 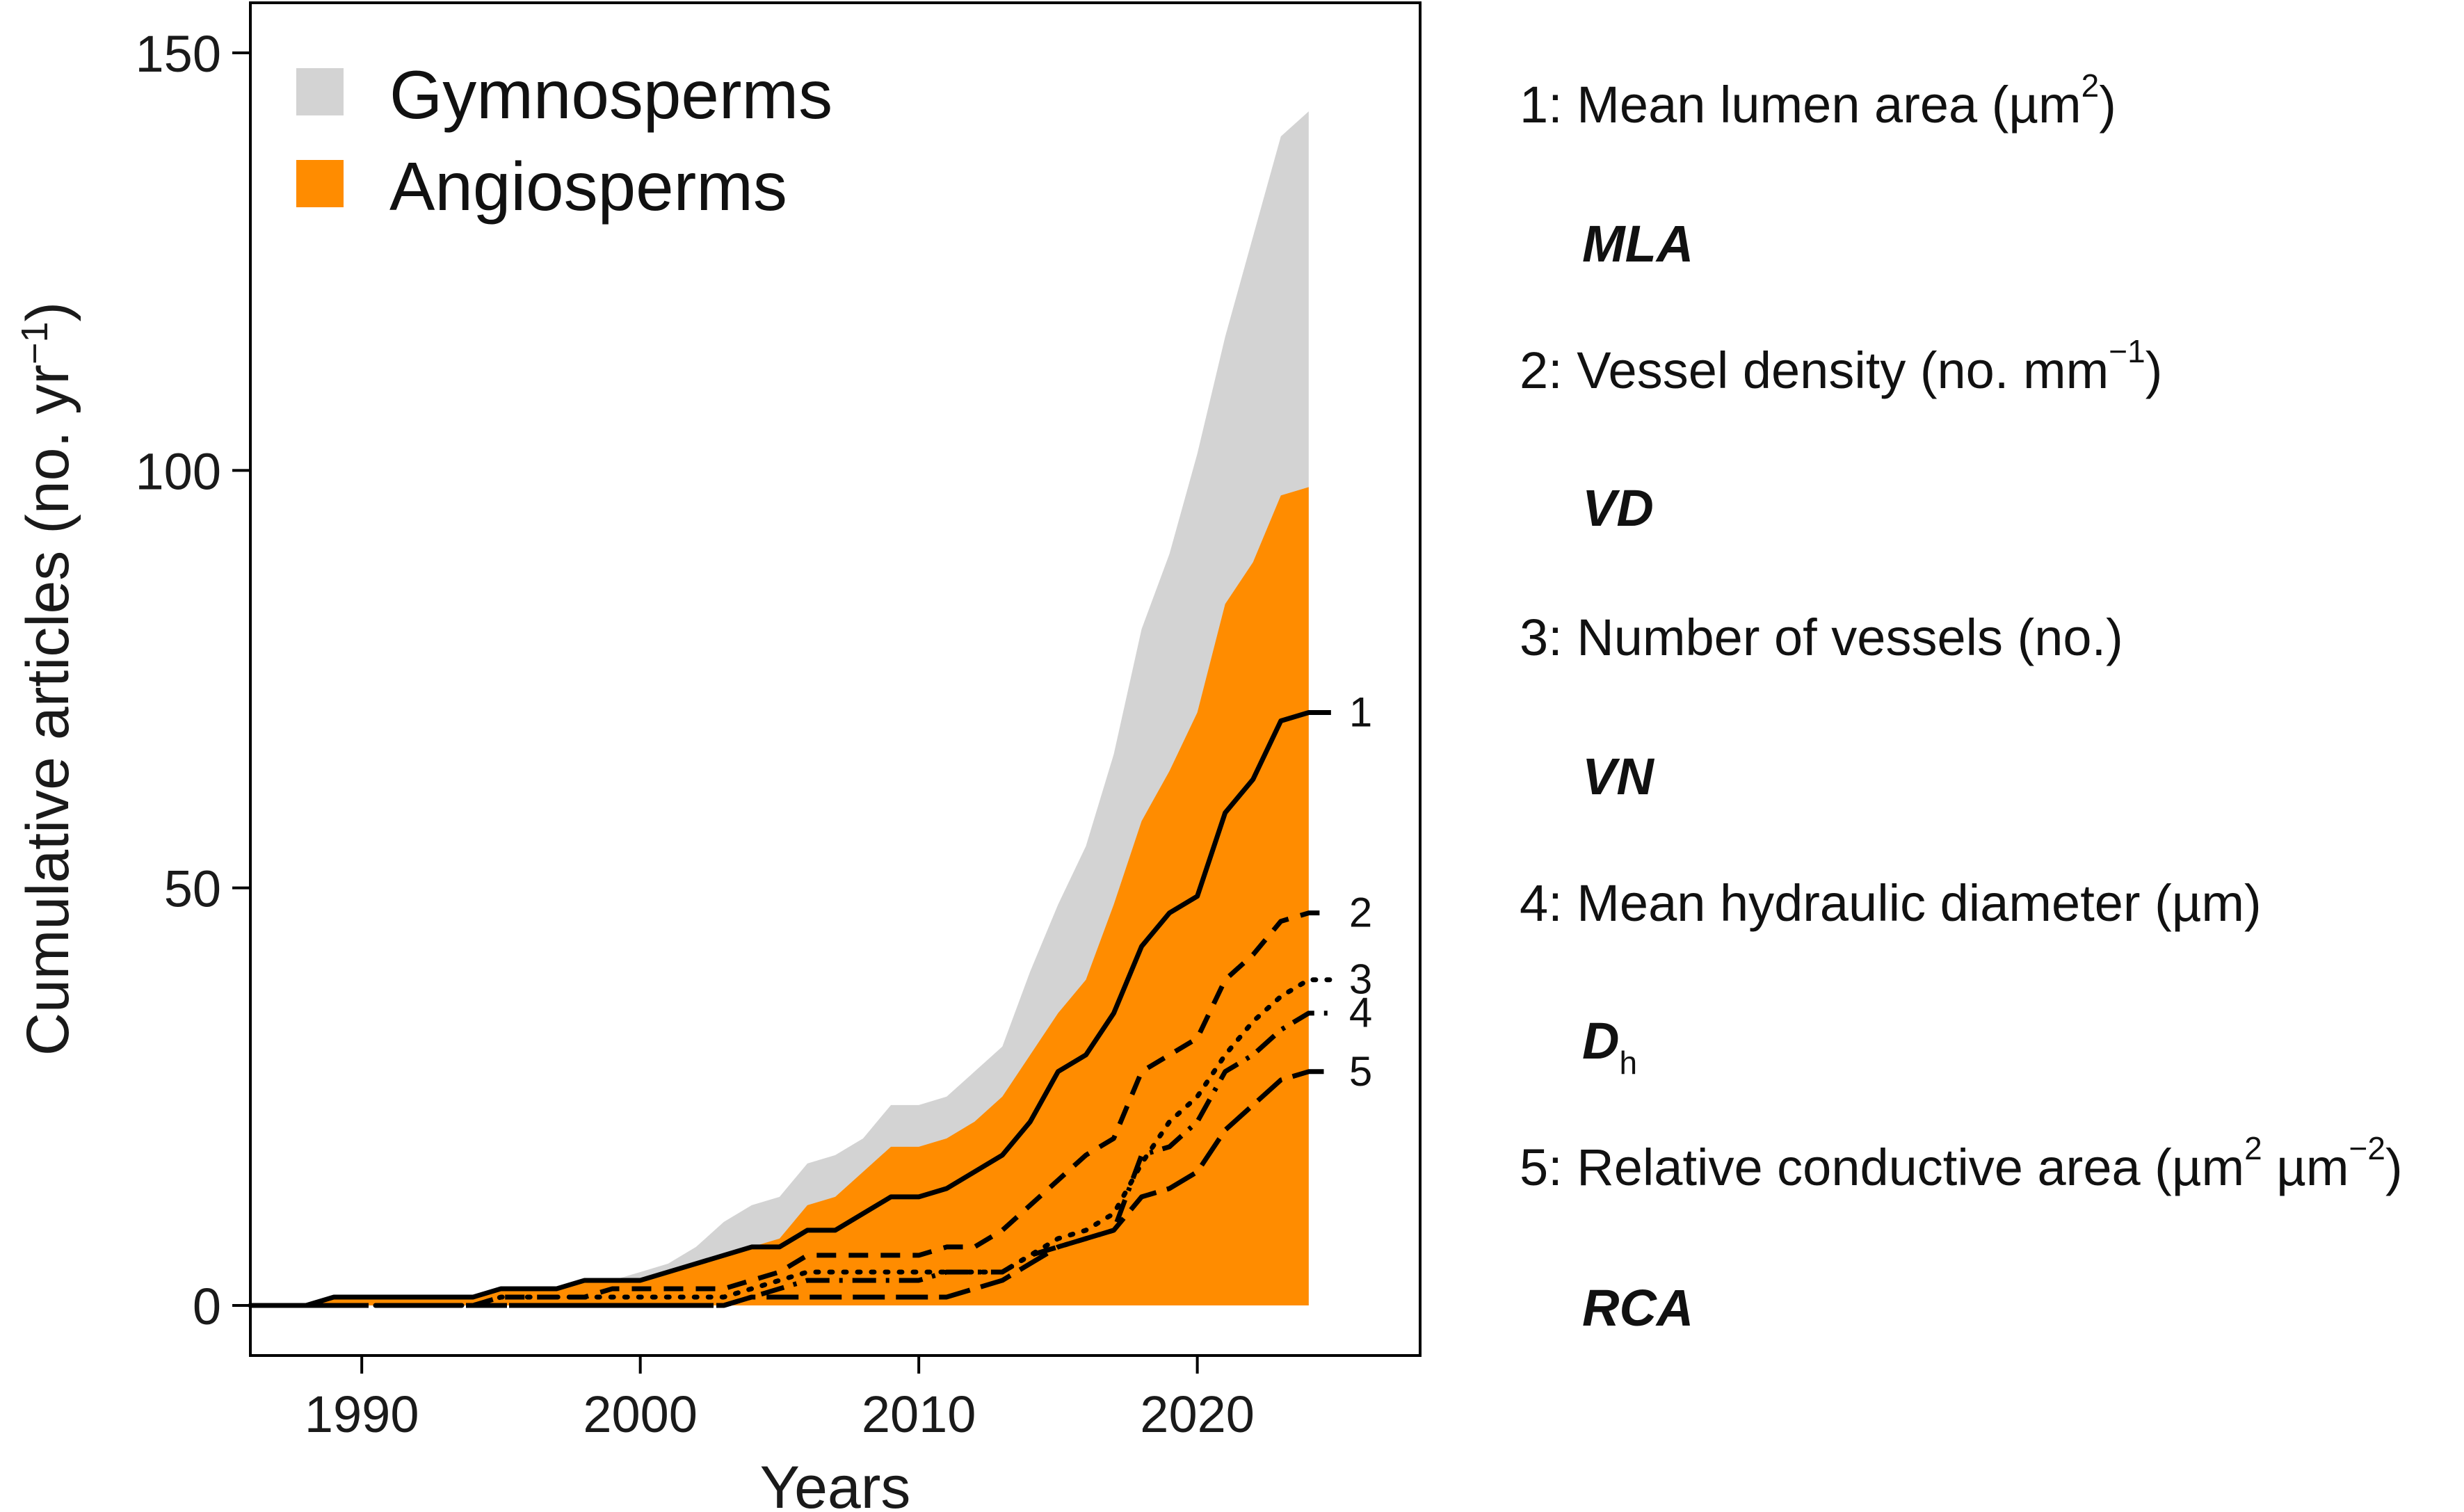 I want to click on trait-3-abbr: VN, so click(x=1618, y=777).